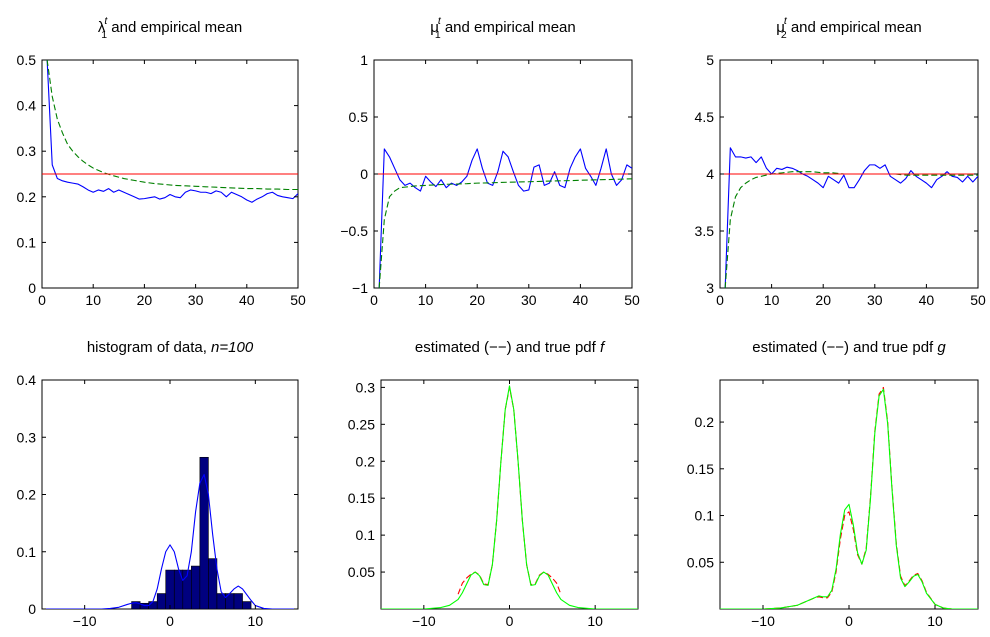  I want to click on subplot-title: μt 1 and empirical mean, so click(503, 28).